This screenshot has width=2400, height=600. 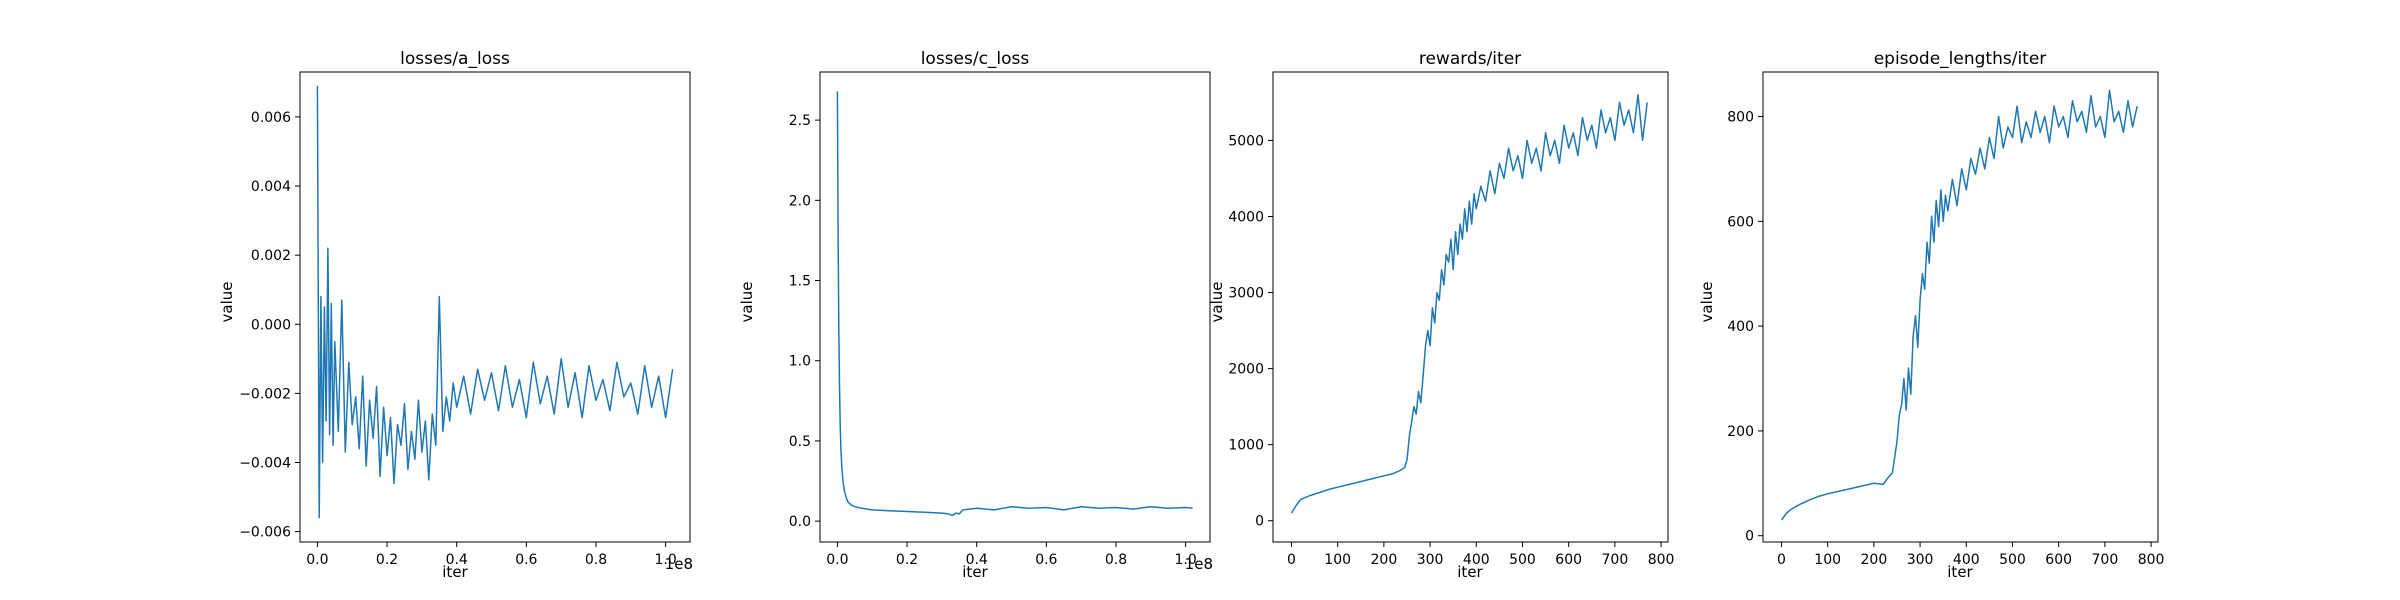 What do you see at coordinates (265, 394) in the screenshot?
I see `y-tick-label: −0.002` at bounding box center [265, 394].